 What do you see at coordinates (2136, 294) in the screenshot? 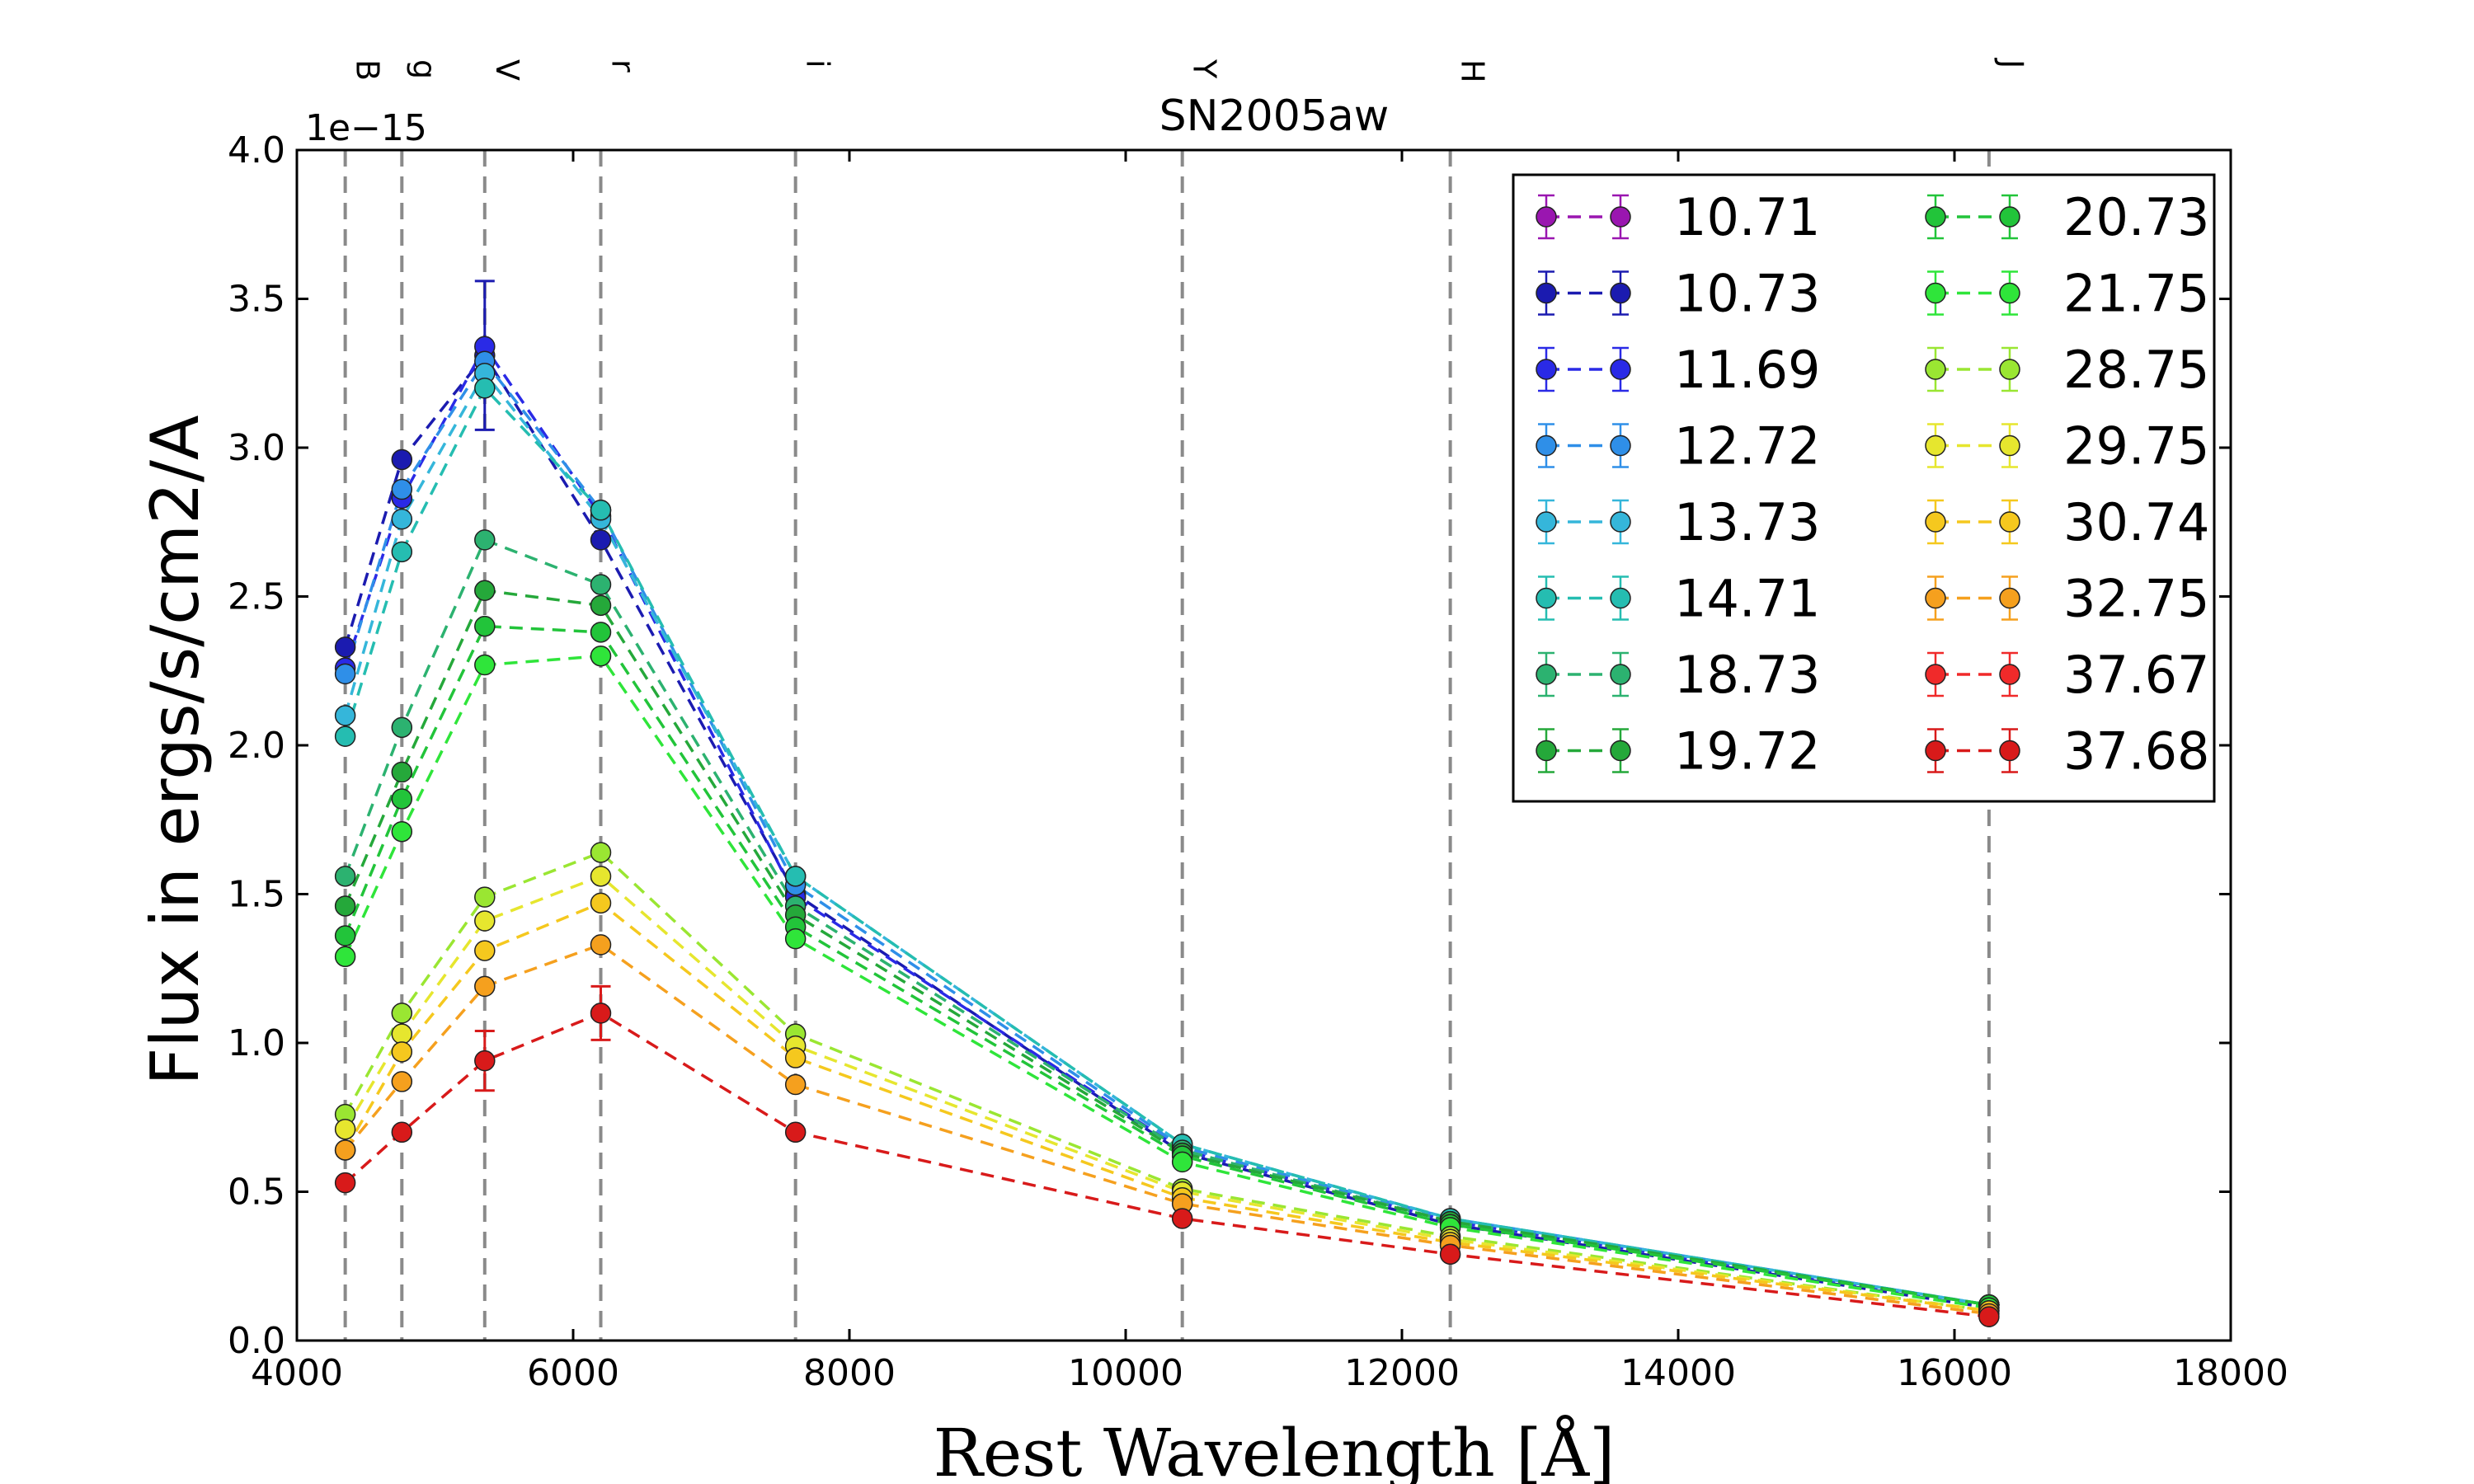
I see `legend-label: 21.75` at bounding box center [2136, 294].